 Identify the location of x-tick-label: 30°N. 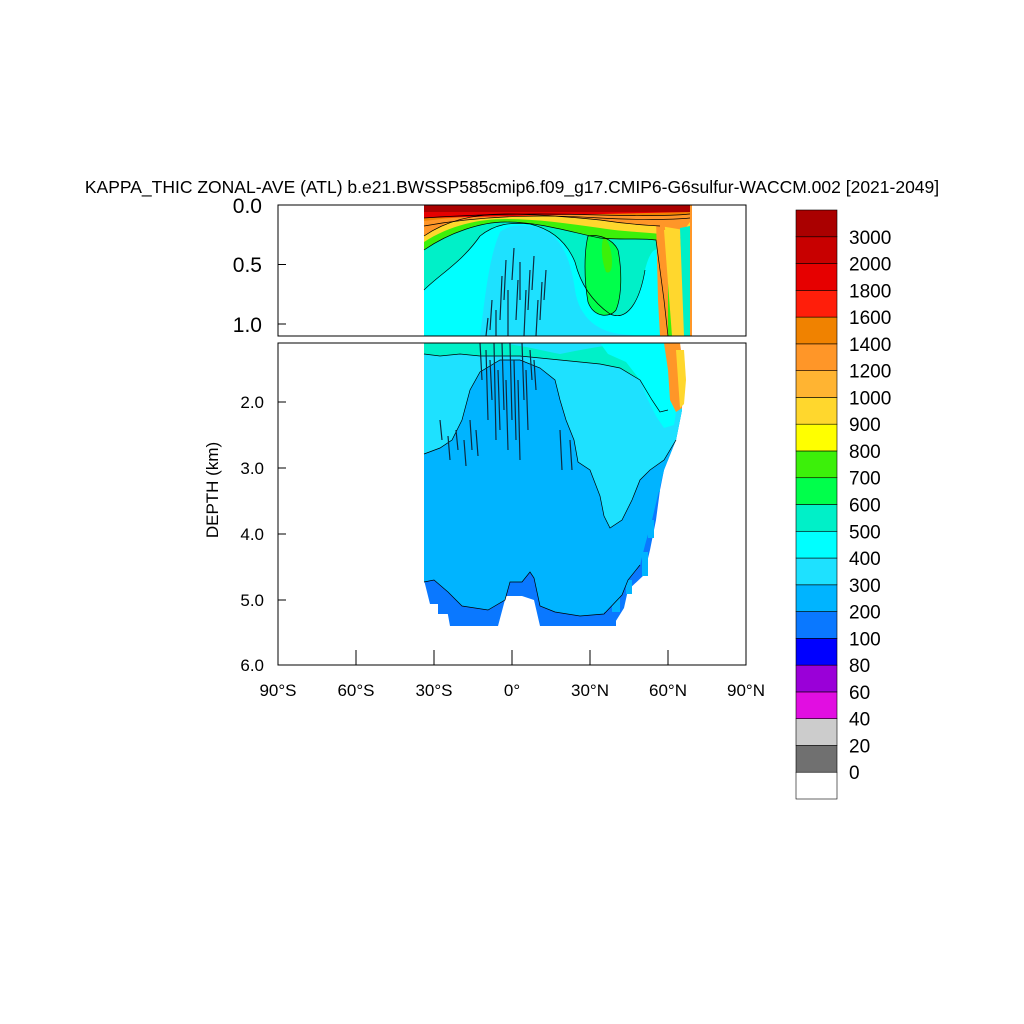
(590, 690).